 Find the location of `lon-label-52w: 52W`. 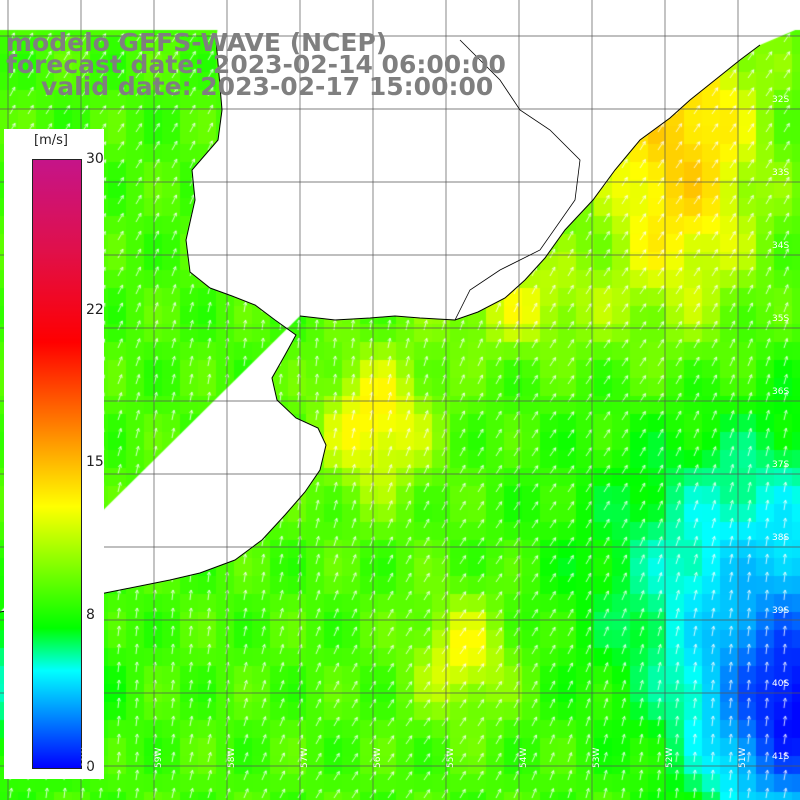

lon-label-52w: 52W is located at coordinates (670, 757).